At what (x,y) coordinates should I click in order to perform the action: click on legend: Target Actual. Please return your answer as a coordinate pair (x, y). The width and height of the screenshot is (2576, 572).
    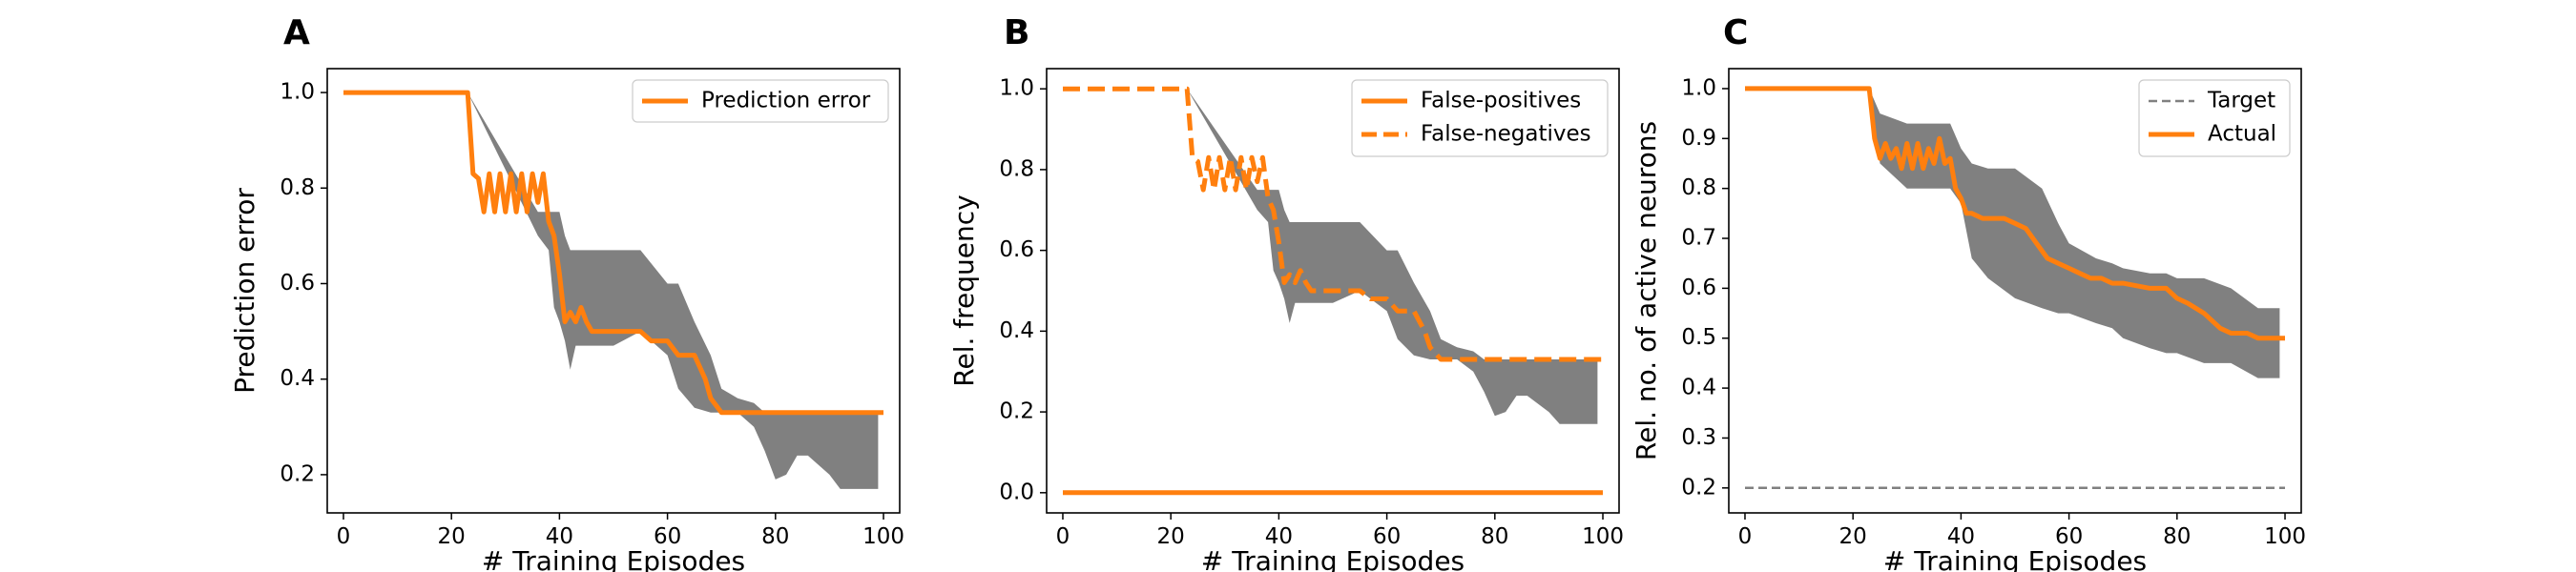
    Looking at the image, I should click on (2214, 118).